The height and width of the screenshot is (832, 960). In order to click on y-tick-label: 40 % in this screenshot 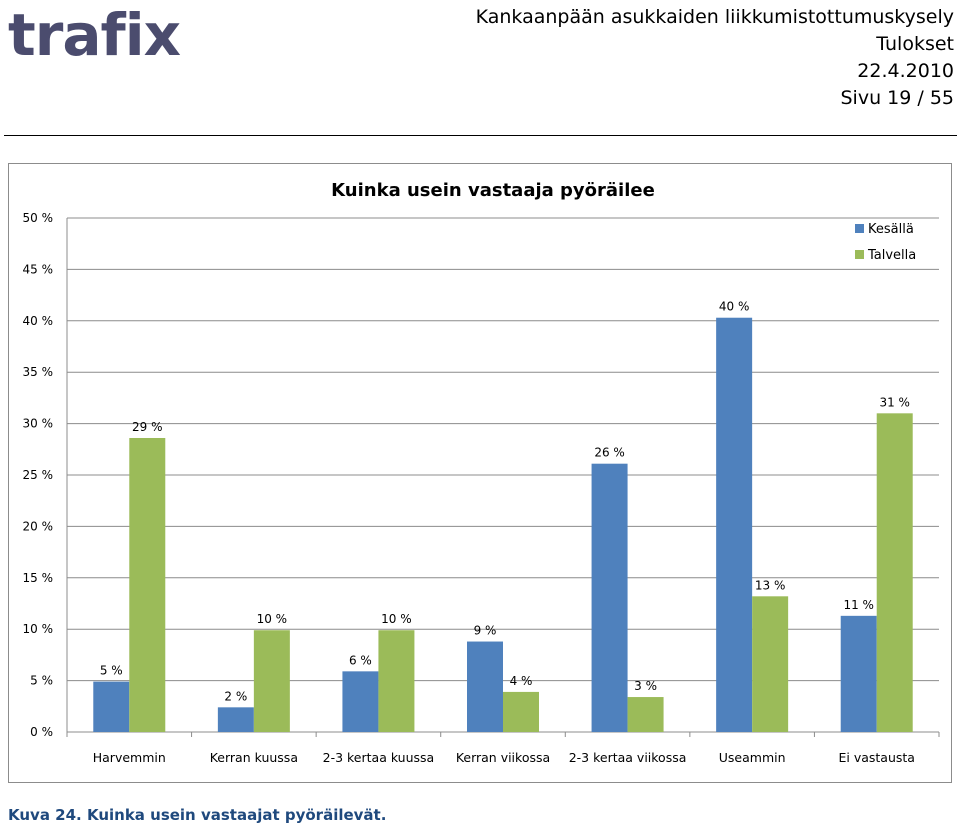, I will do `click(38, 321)`.